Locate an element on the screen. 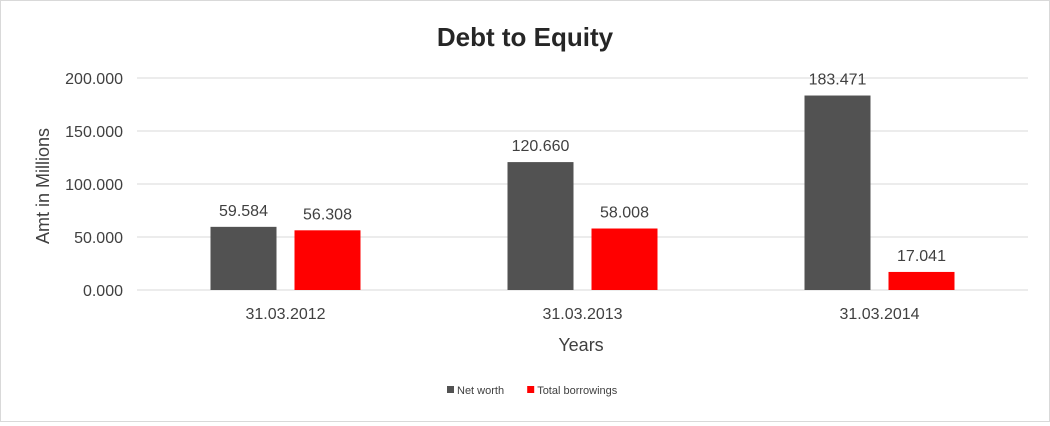 Image resolution: width=1050 pixels, height=426 pixels. x-axis-ticks: 31.03.2012 31.03.2013 31.03.2014 is located at coordinates (582, 314).